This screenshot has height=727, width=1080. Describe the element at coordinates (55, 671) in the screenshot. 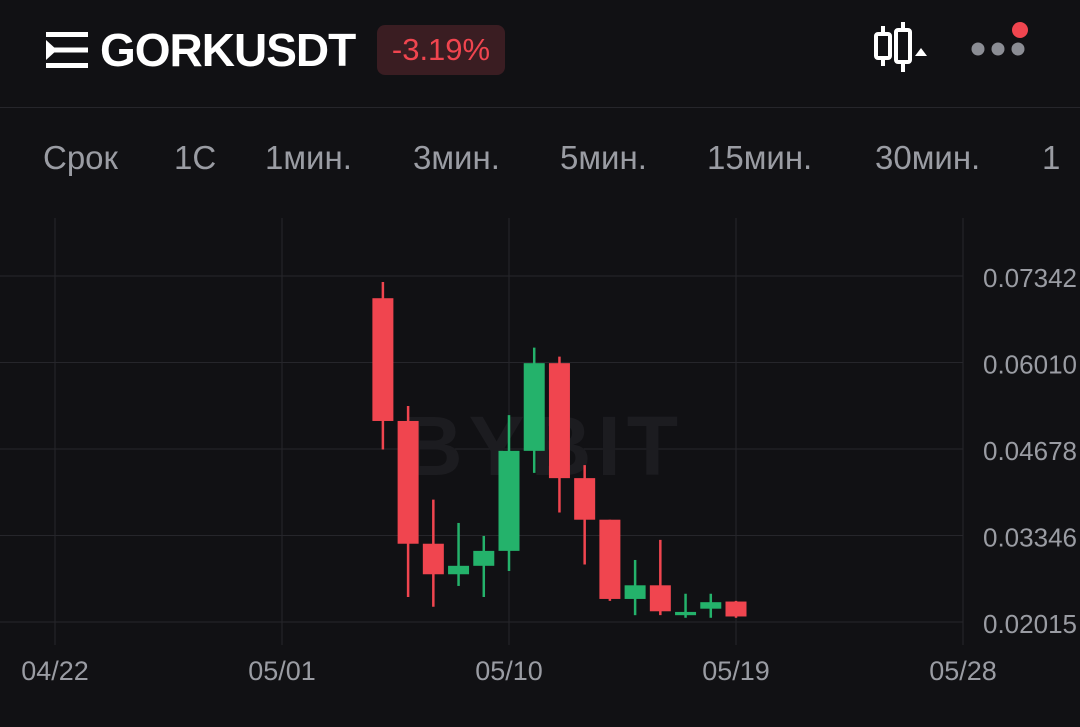

I see `x-tick-label: 04/22` at that location.